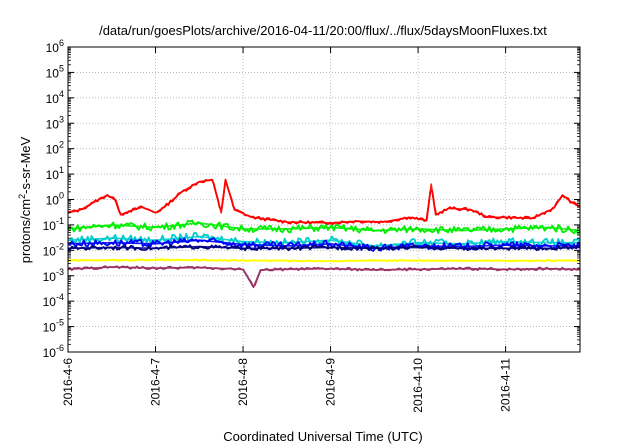 Image resolution: width=640 pixels, height=448 pixels. I want to click on y-tick-label: 10⁶, so click(55, 46).